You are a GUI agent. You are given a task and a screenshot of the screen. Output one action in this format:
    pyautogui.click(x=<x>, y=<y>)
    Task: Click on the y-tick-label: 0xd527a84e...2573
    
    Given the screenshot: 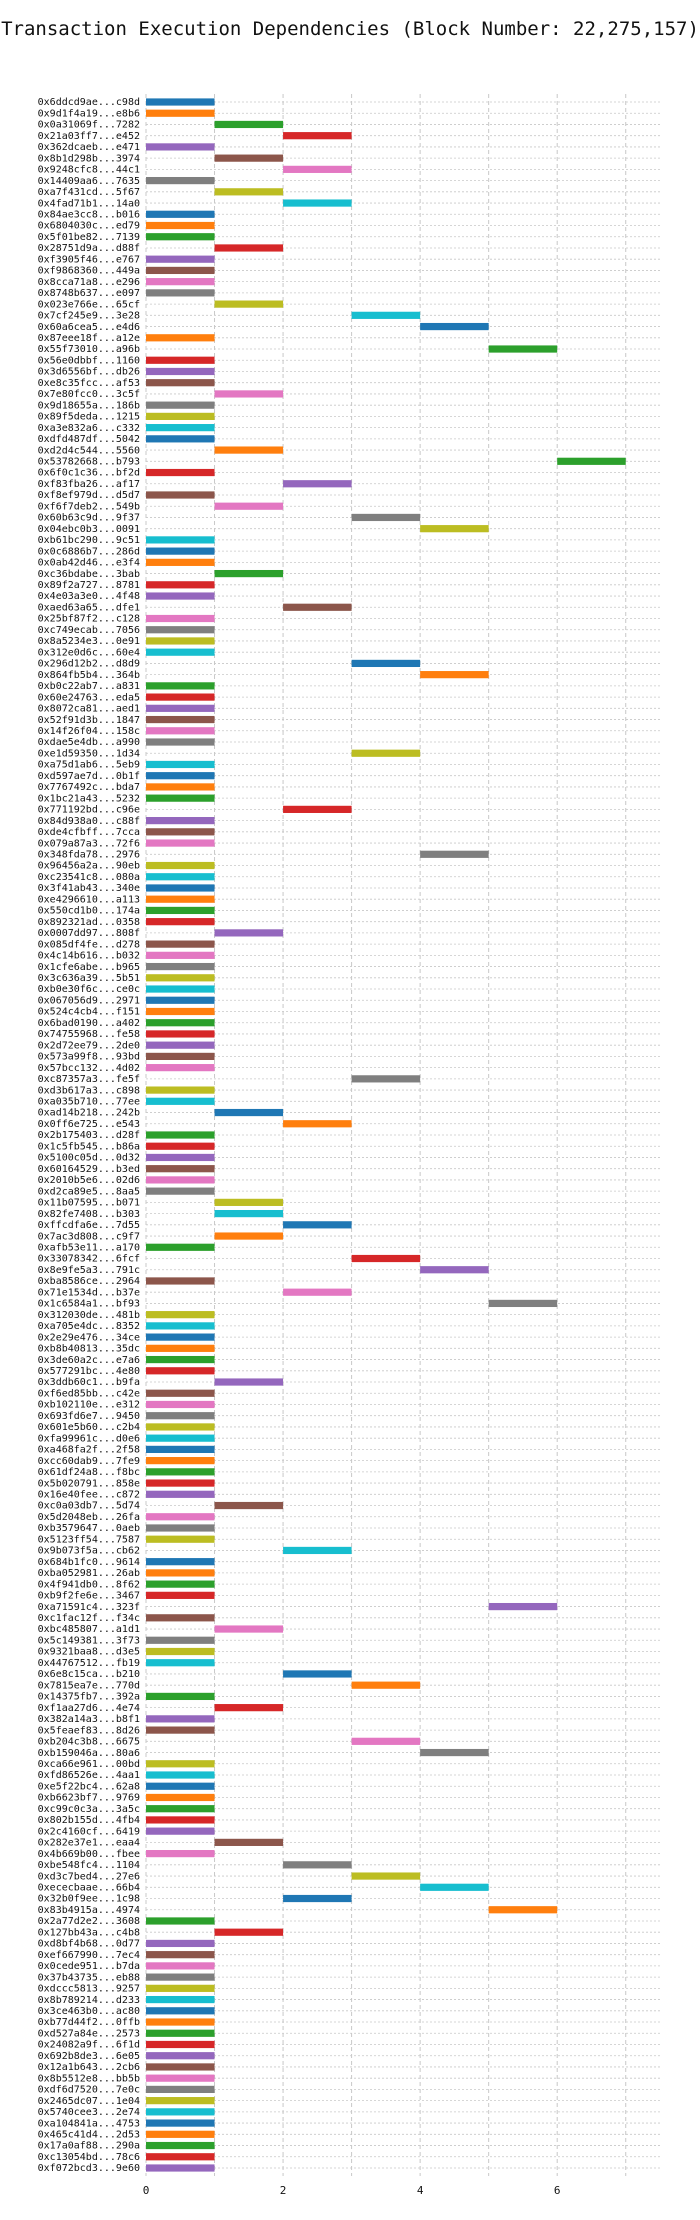 What is the action you would take?
    pyautogui.click(x=89, y=2033)
    